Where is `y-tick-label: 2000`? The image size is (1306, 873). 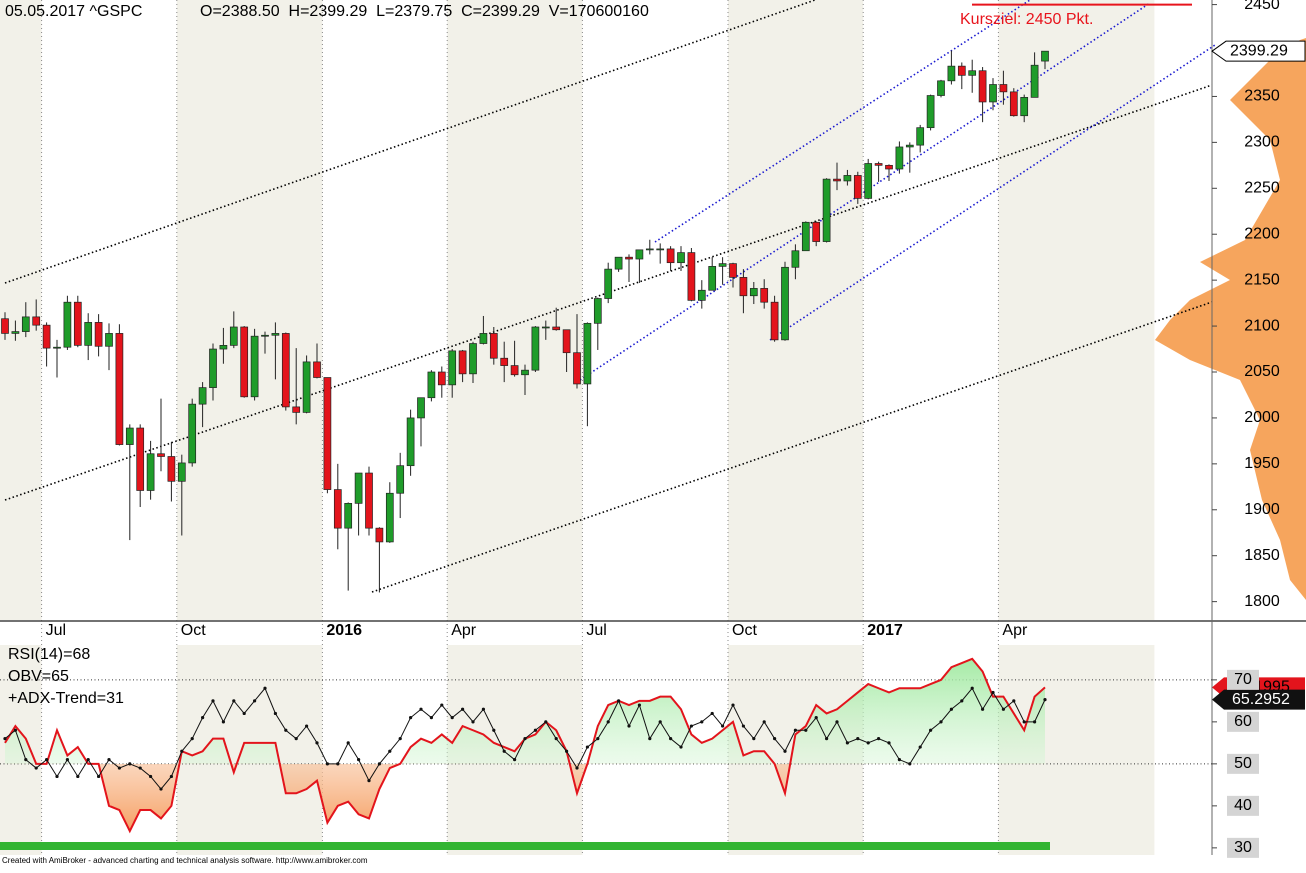 y-tick-label: 2000 is located at coordinates (1262, 417).